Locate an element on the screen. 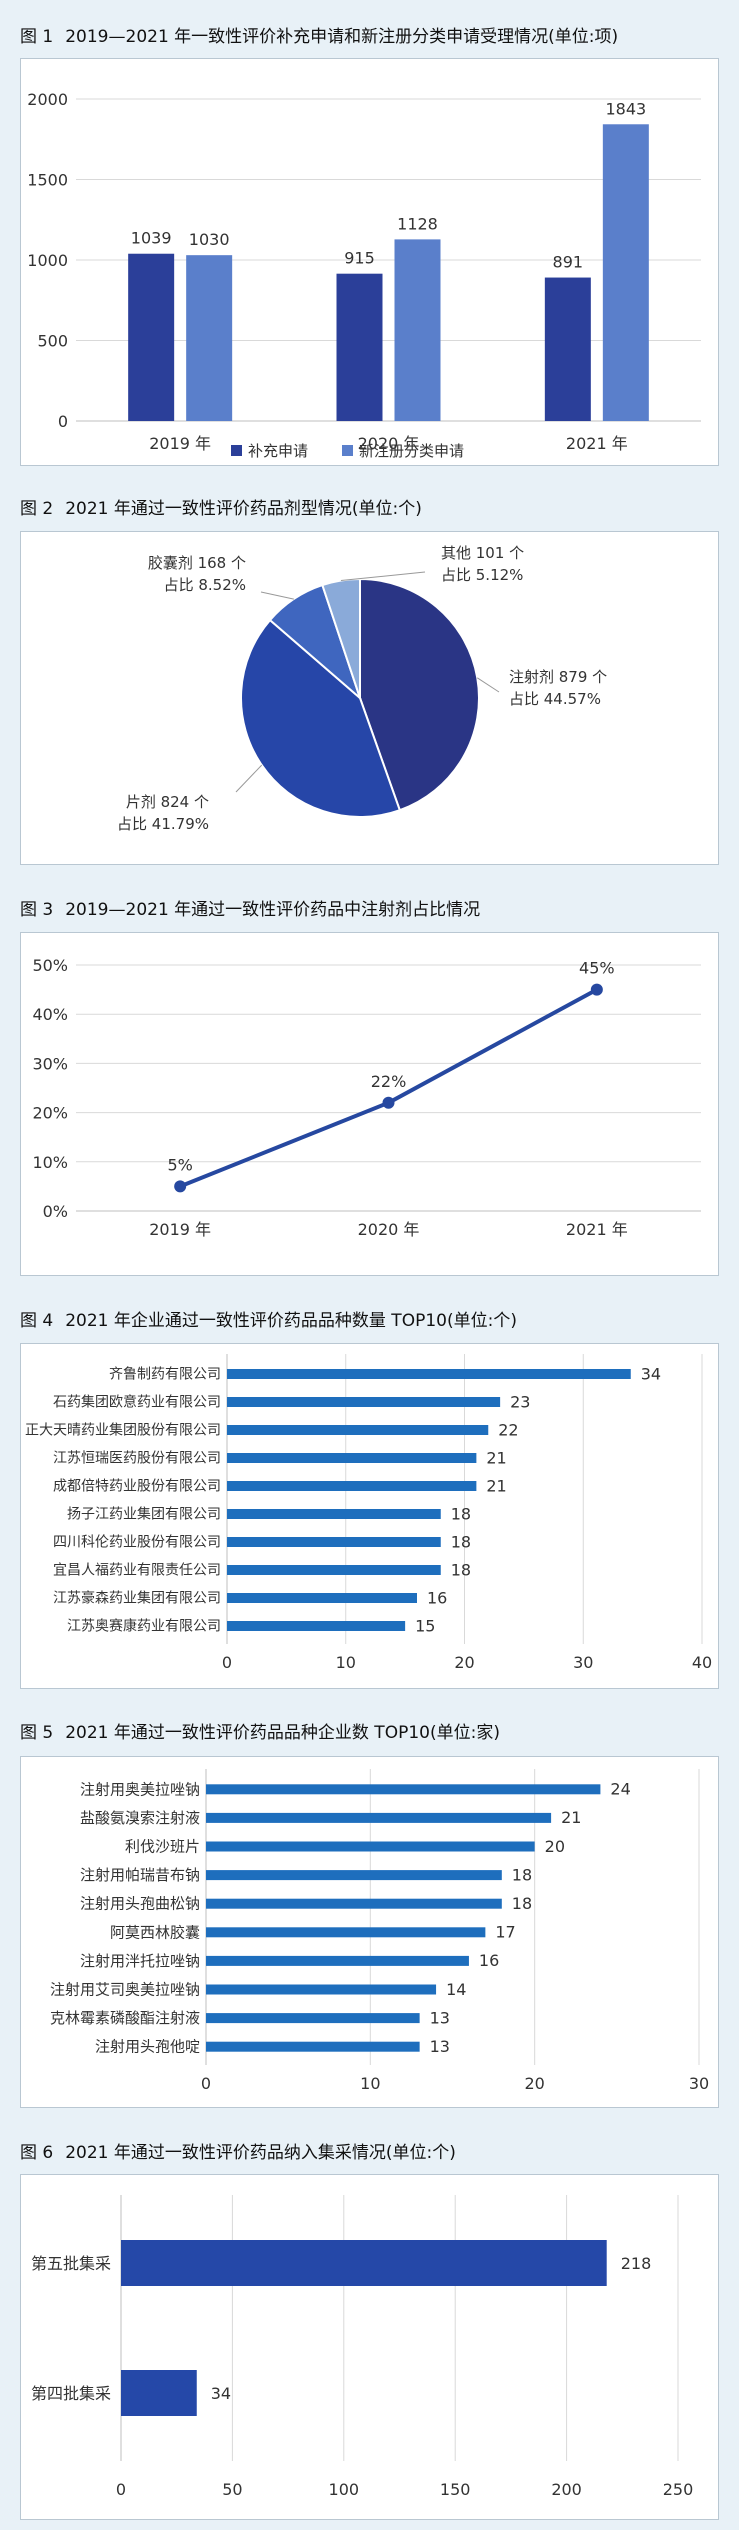  figure-caption: 2021 年企业通过一致性评价药品品种数量 TOP10(单位:个) is located at coordinates (291, 1321).